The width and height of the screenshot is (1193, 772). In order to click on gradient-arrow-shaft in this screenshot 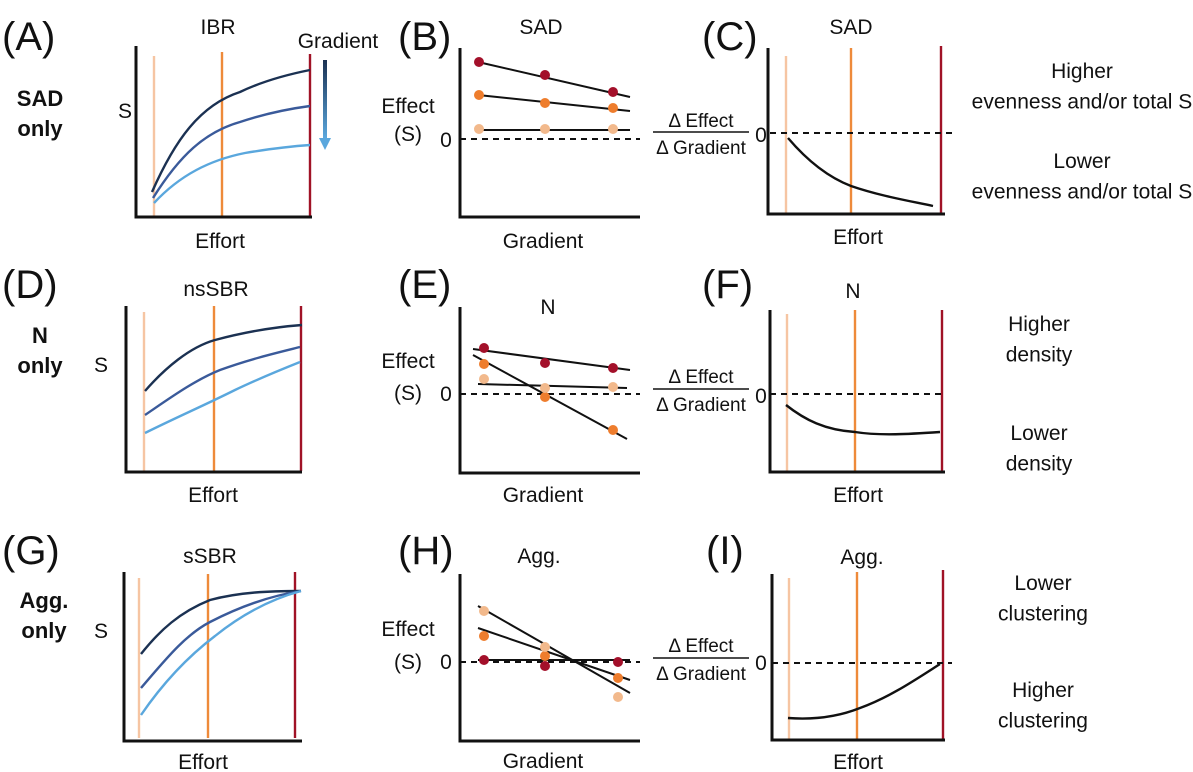, I will do `click(325, 99)`.